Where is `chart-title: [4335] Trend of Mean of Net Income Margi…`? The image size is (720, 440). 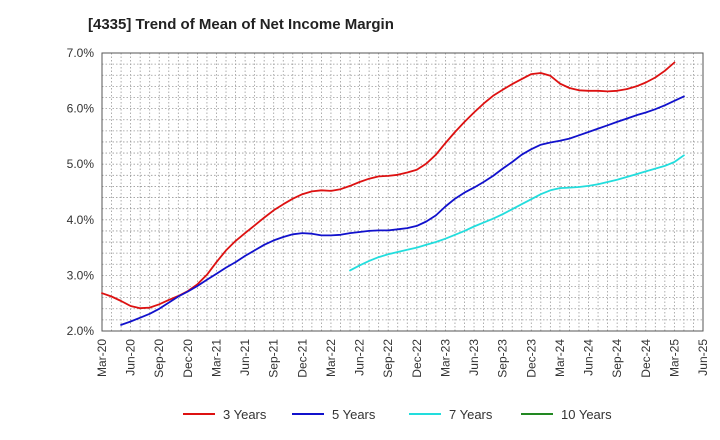
chart-title: [4335] Trend of Mean of Net Income Margi… is located at coordinates (241, 24).